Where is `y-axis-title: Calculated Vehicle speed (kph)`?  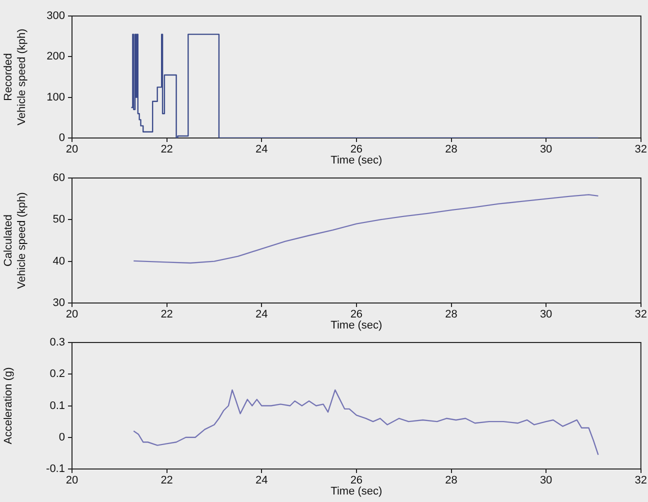
y-axis-title: Calculated Vehicle speed (kph) is located at coordinates (15, 240).